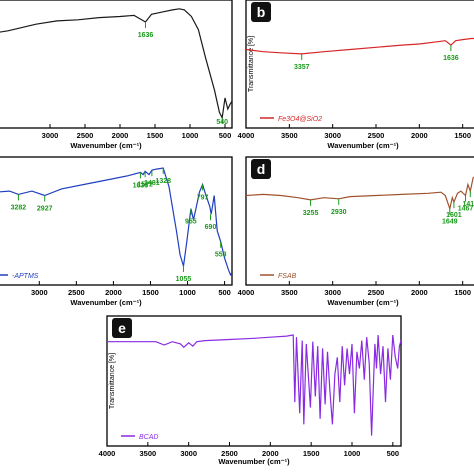  I want to click on legend-label: FSAB, so click(287, 276).